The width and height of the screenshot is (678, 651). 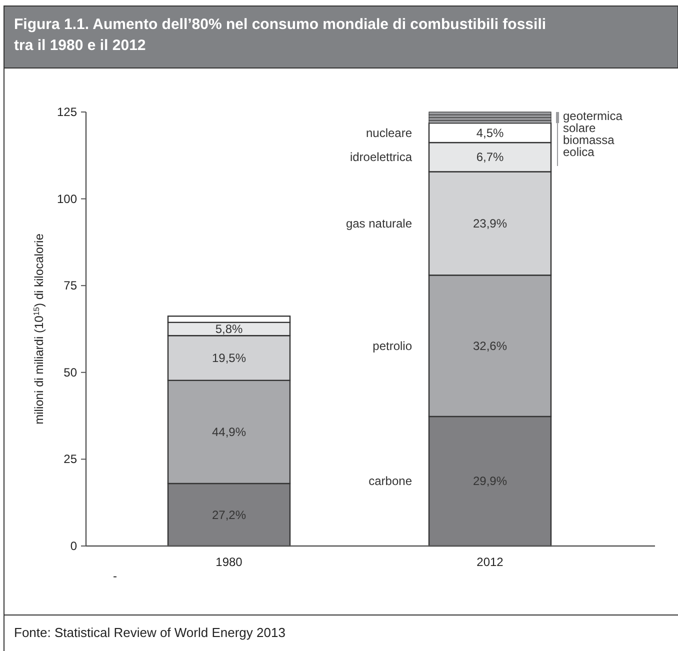 I want to click on annotation: 19,5%, so click(x=229, y=357).